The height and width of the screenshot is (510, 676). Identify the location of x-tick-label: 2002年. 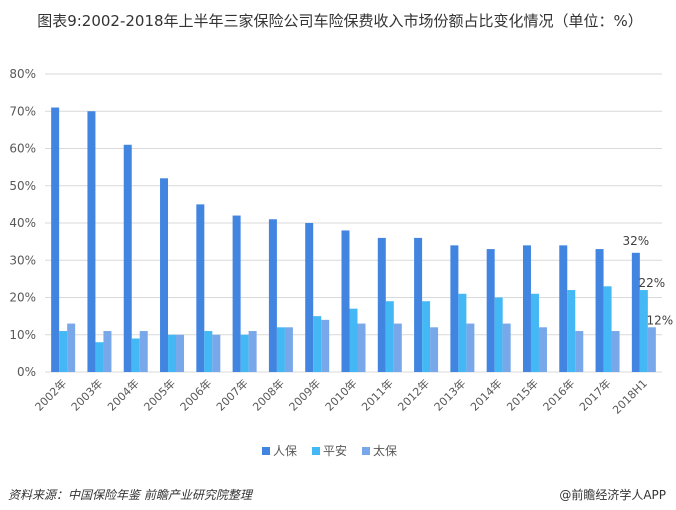
(50, 394).